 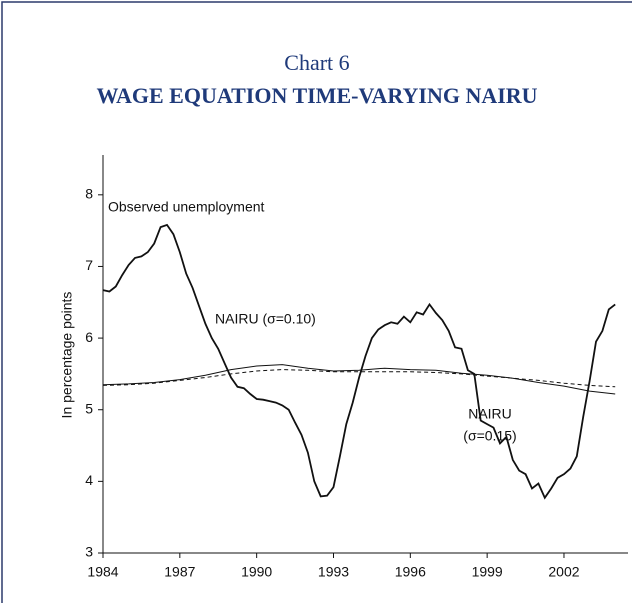 What do you see at coordinates (89, 265) in the screenshot?
I see `y-tick-label: 7` at bounding box center [89, 265].